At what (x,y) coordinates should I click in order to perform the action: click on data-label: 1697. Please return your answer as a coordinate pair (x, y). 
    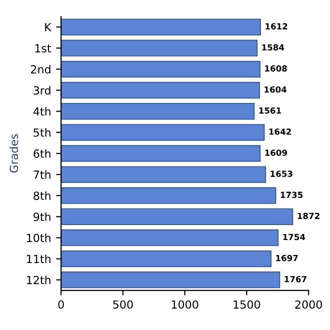
    Looking at the image, I should click on (287, 258).